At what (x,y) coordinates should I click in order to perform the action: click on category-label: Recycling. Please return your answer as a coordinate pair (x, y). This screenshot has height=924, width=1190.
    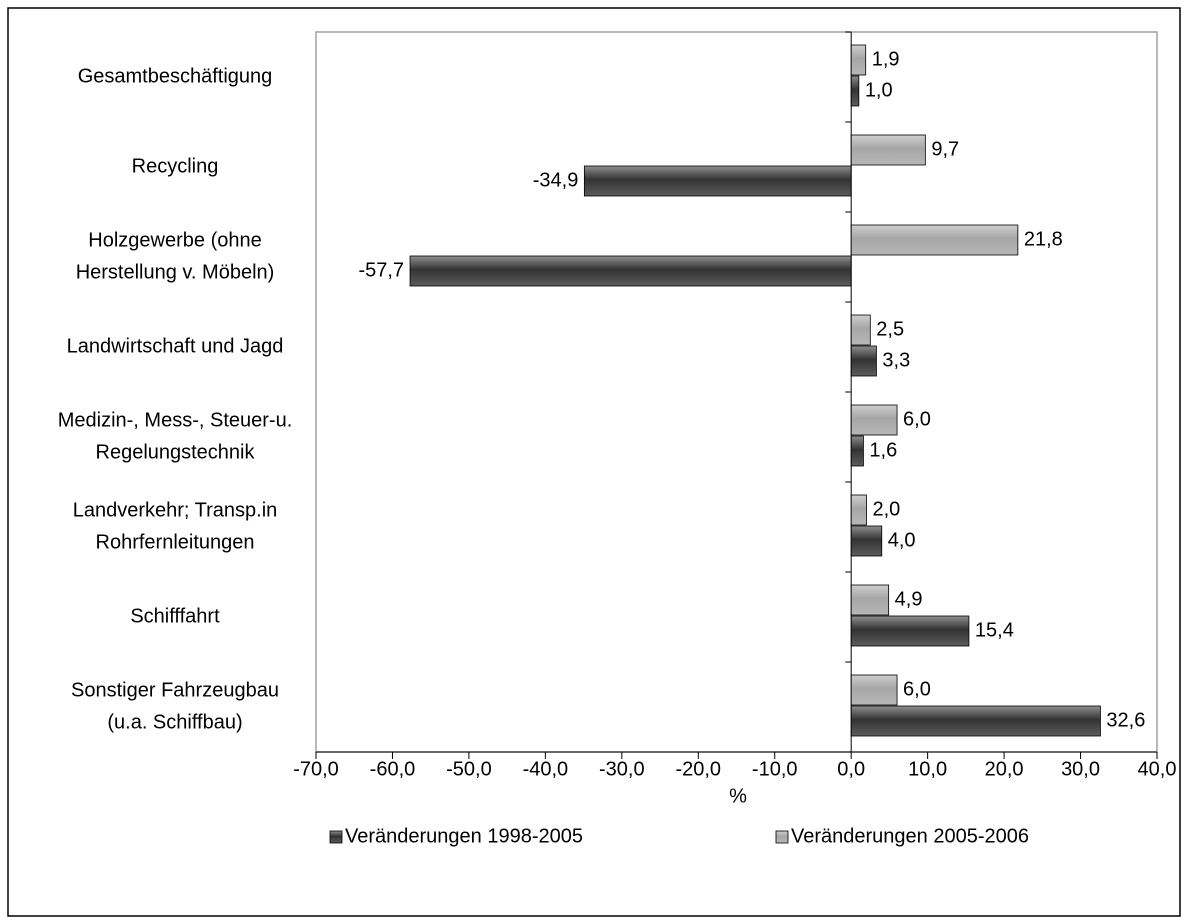
    Looking at the image, I should click on (175, 166).